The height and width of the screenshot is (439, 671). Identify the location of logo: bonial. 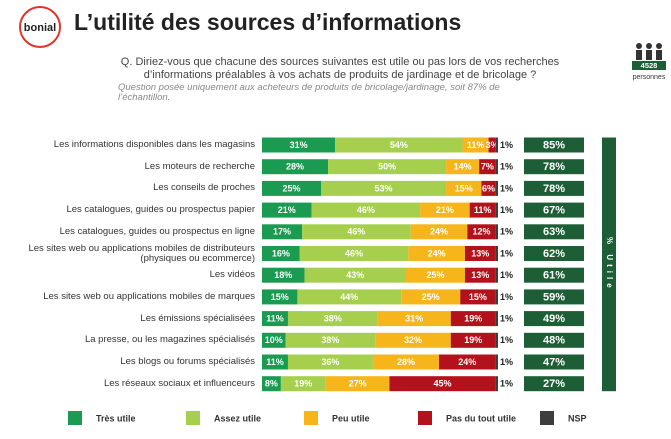
(40, 28).